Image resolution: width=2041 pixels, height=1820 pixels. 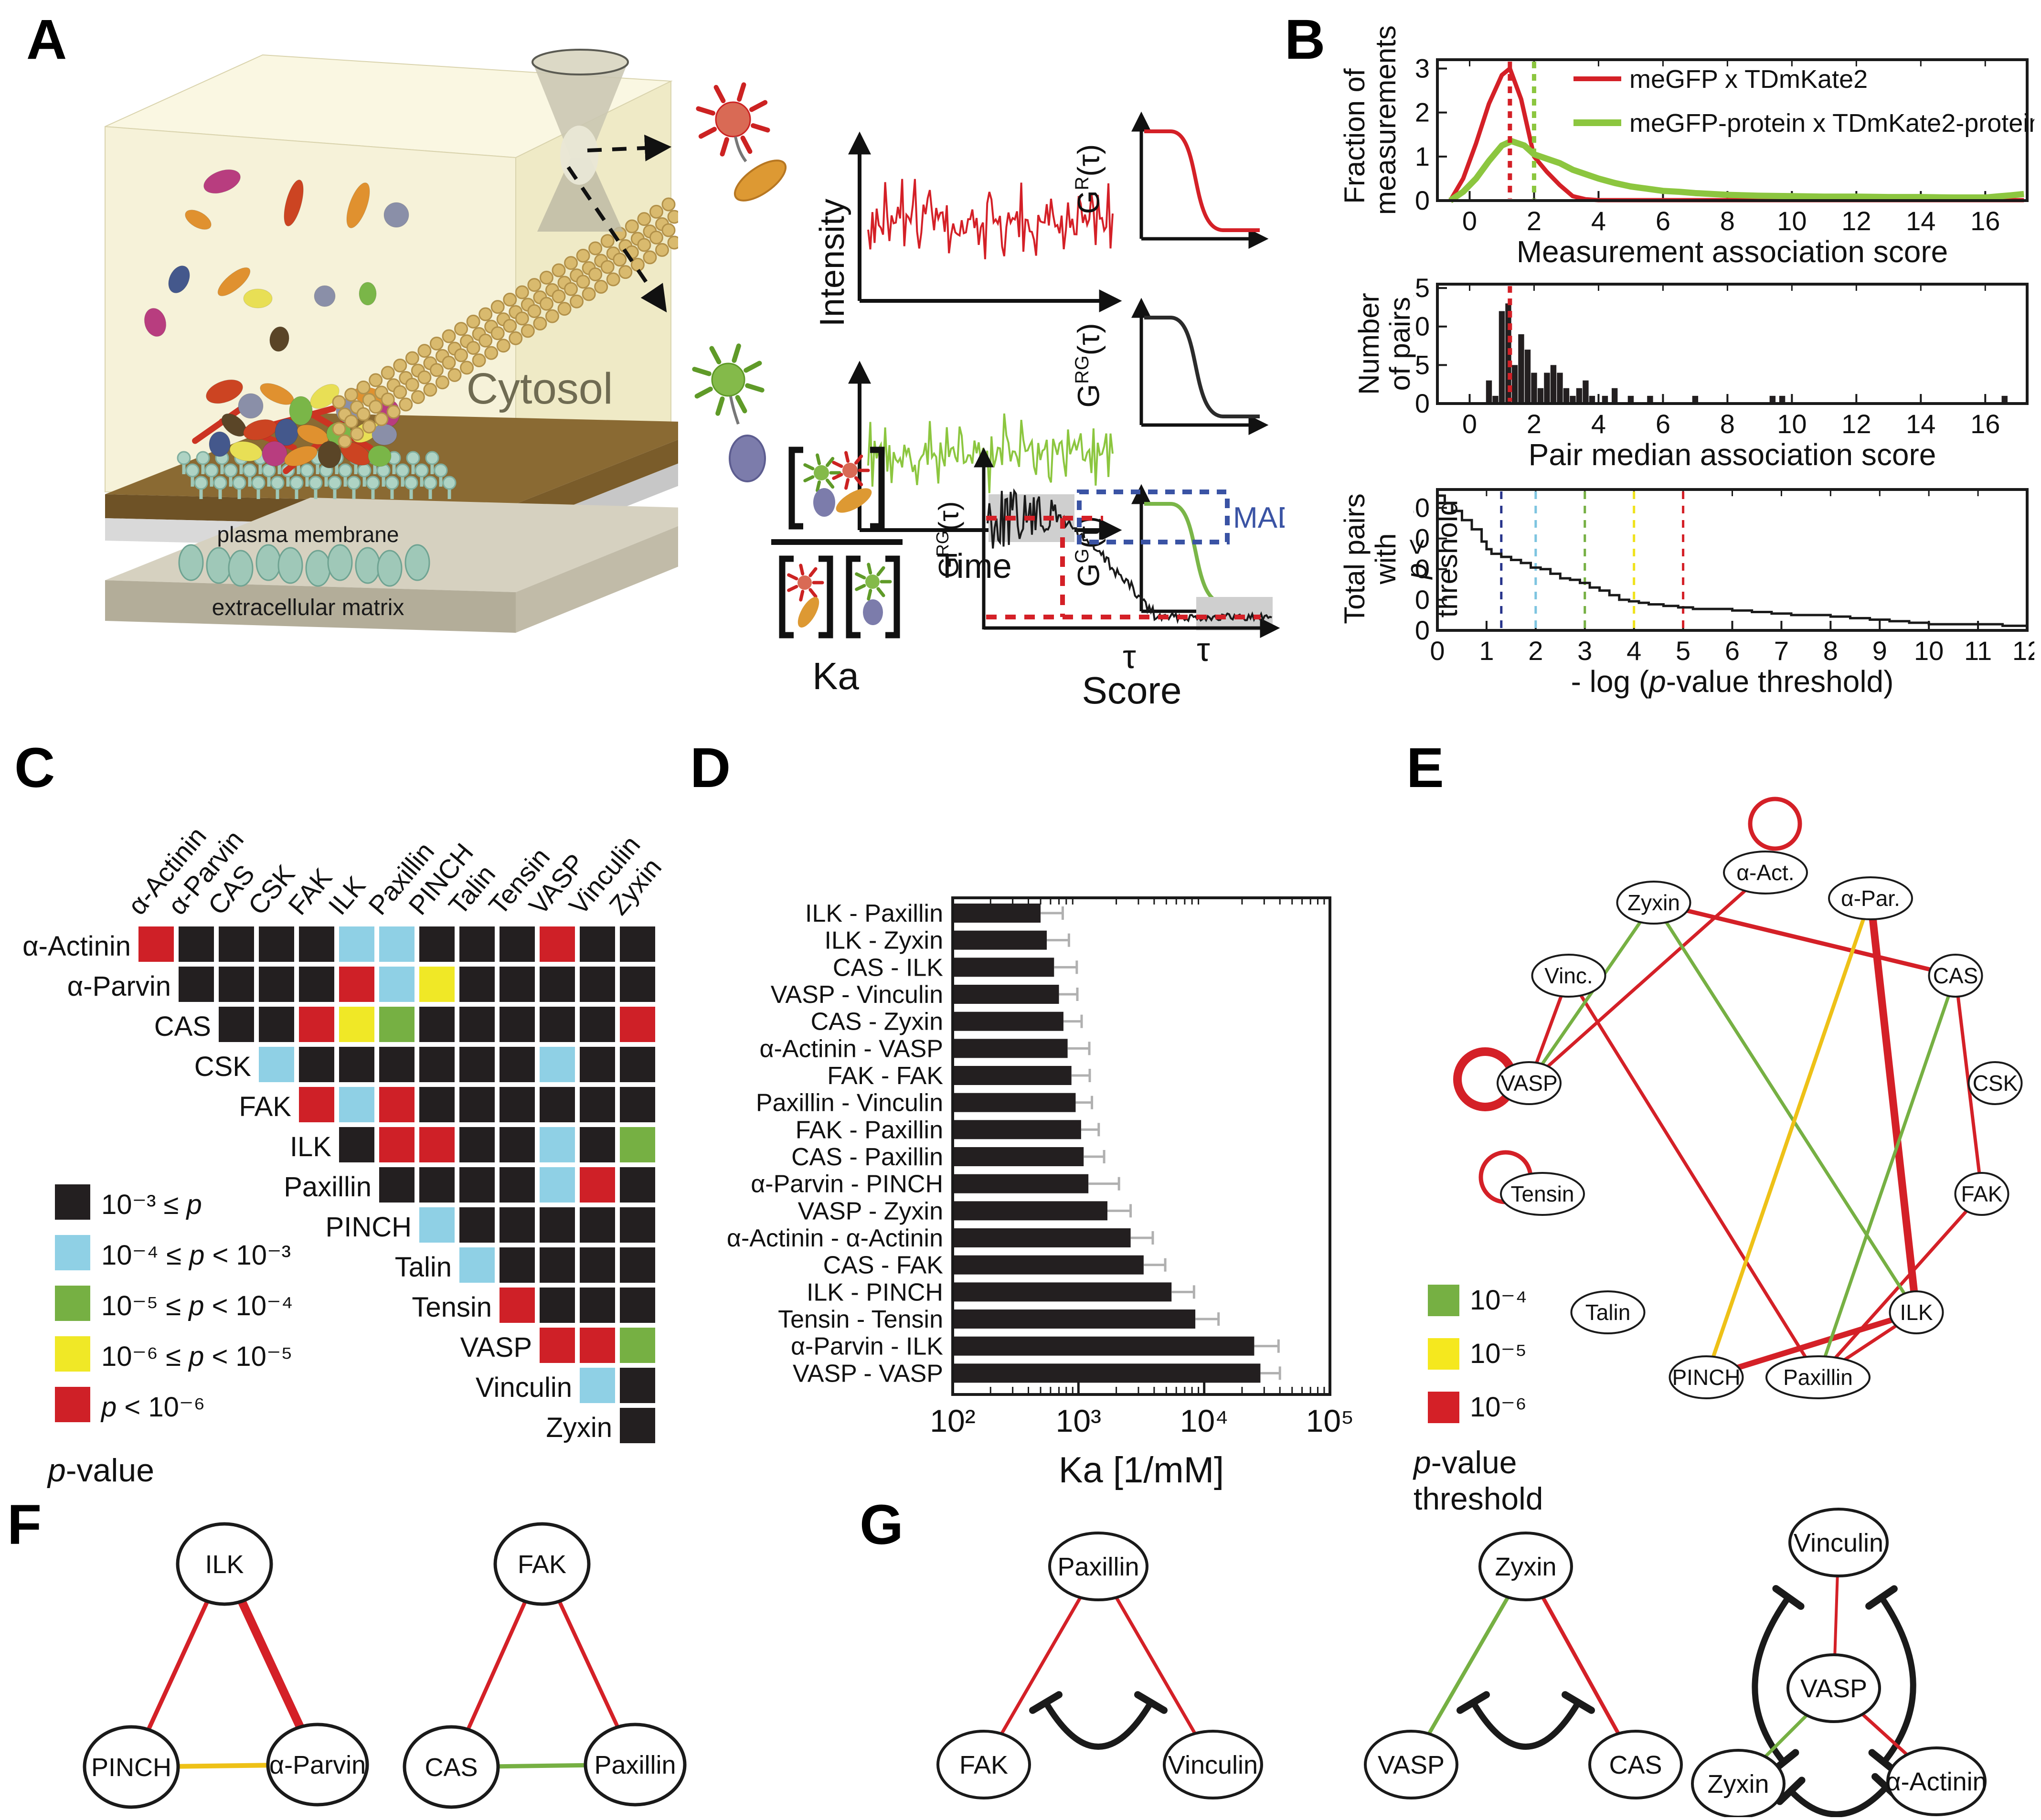 I want to click on e-legend-title: p-value threshold, so click(x=1478, y=1481).